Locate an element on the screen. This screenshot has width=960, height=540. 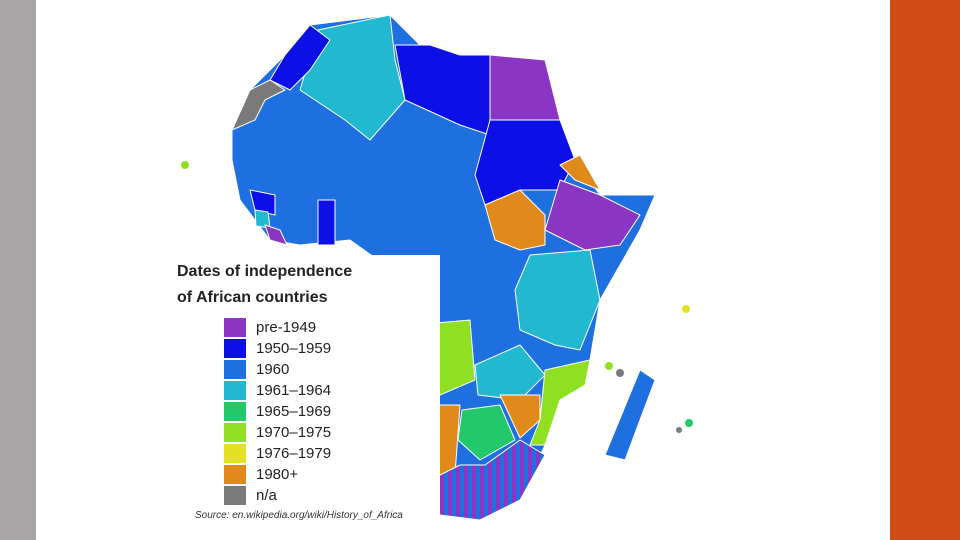
legend-label: 1961–1964 is located at coordinates (293, 390).